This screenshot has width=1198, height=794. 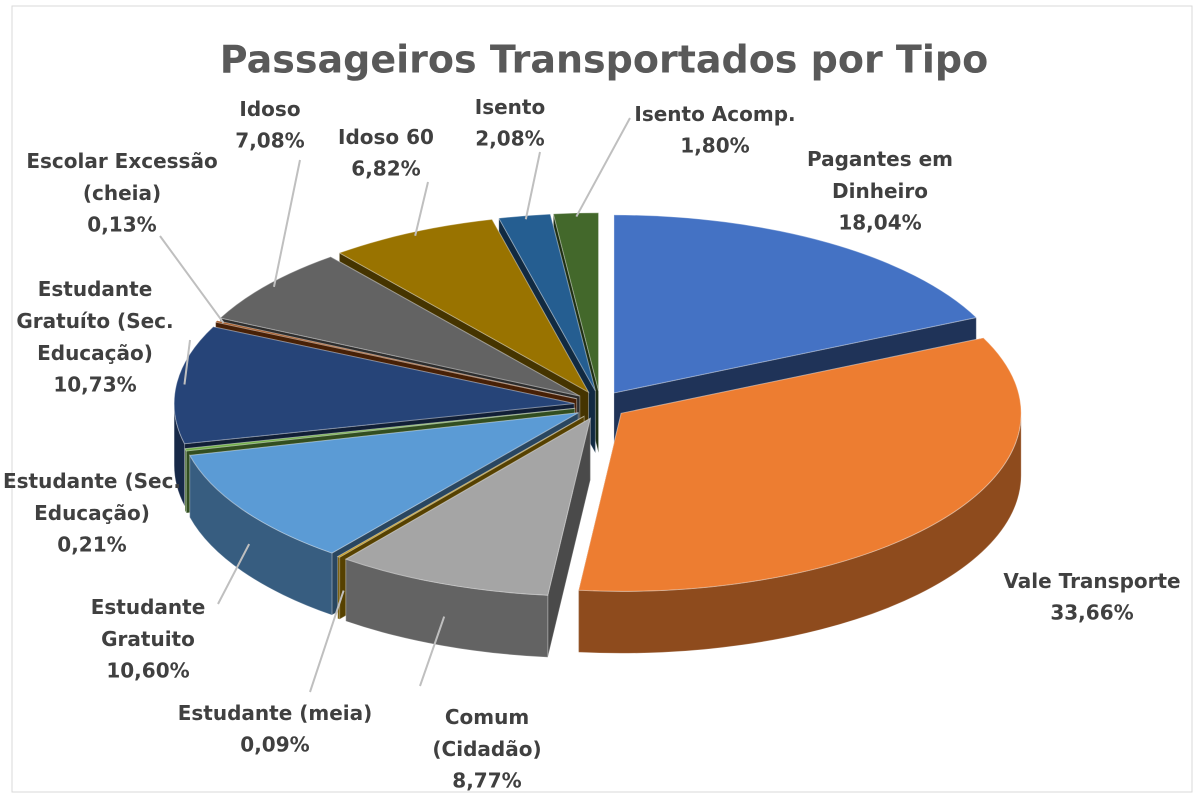 What do you see at coordinates (385, 169) in the screenshot?
I see `value-label: 6,82%` at bounding box center [385, 169].